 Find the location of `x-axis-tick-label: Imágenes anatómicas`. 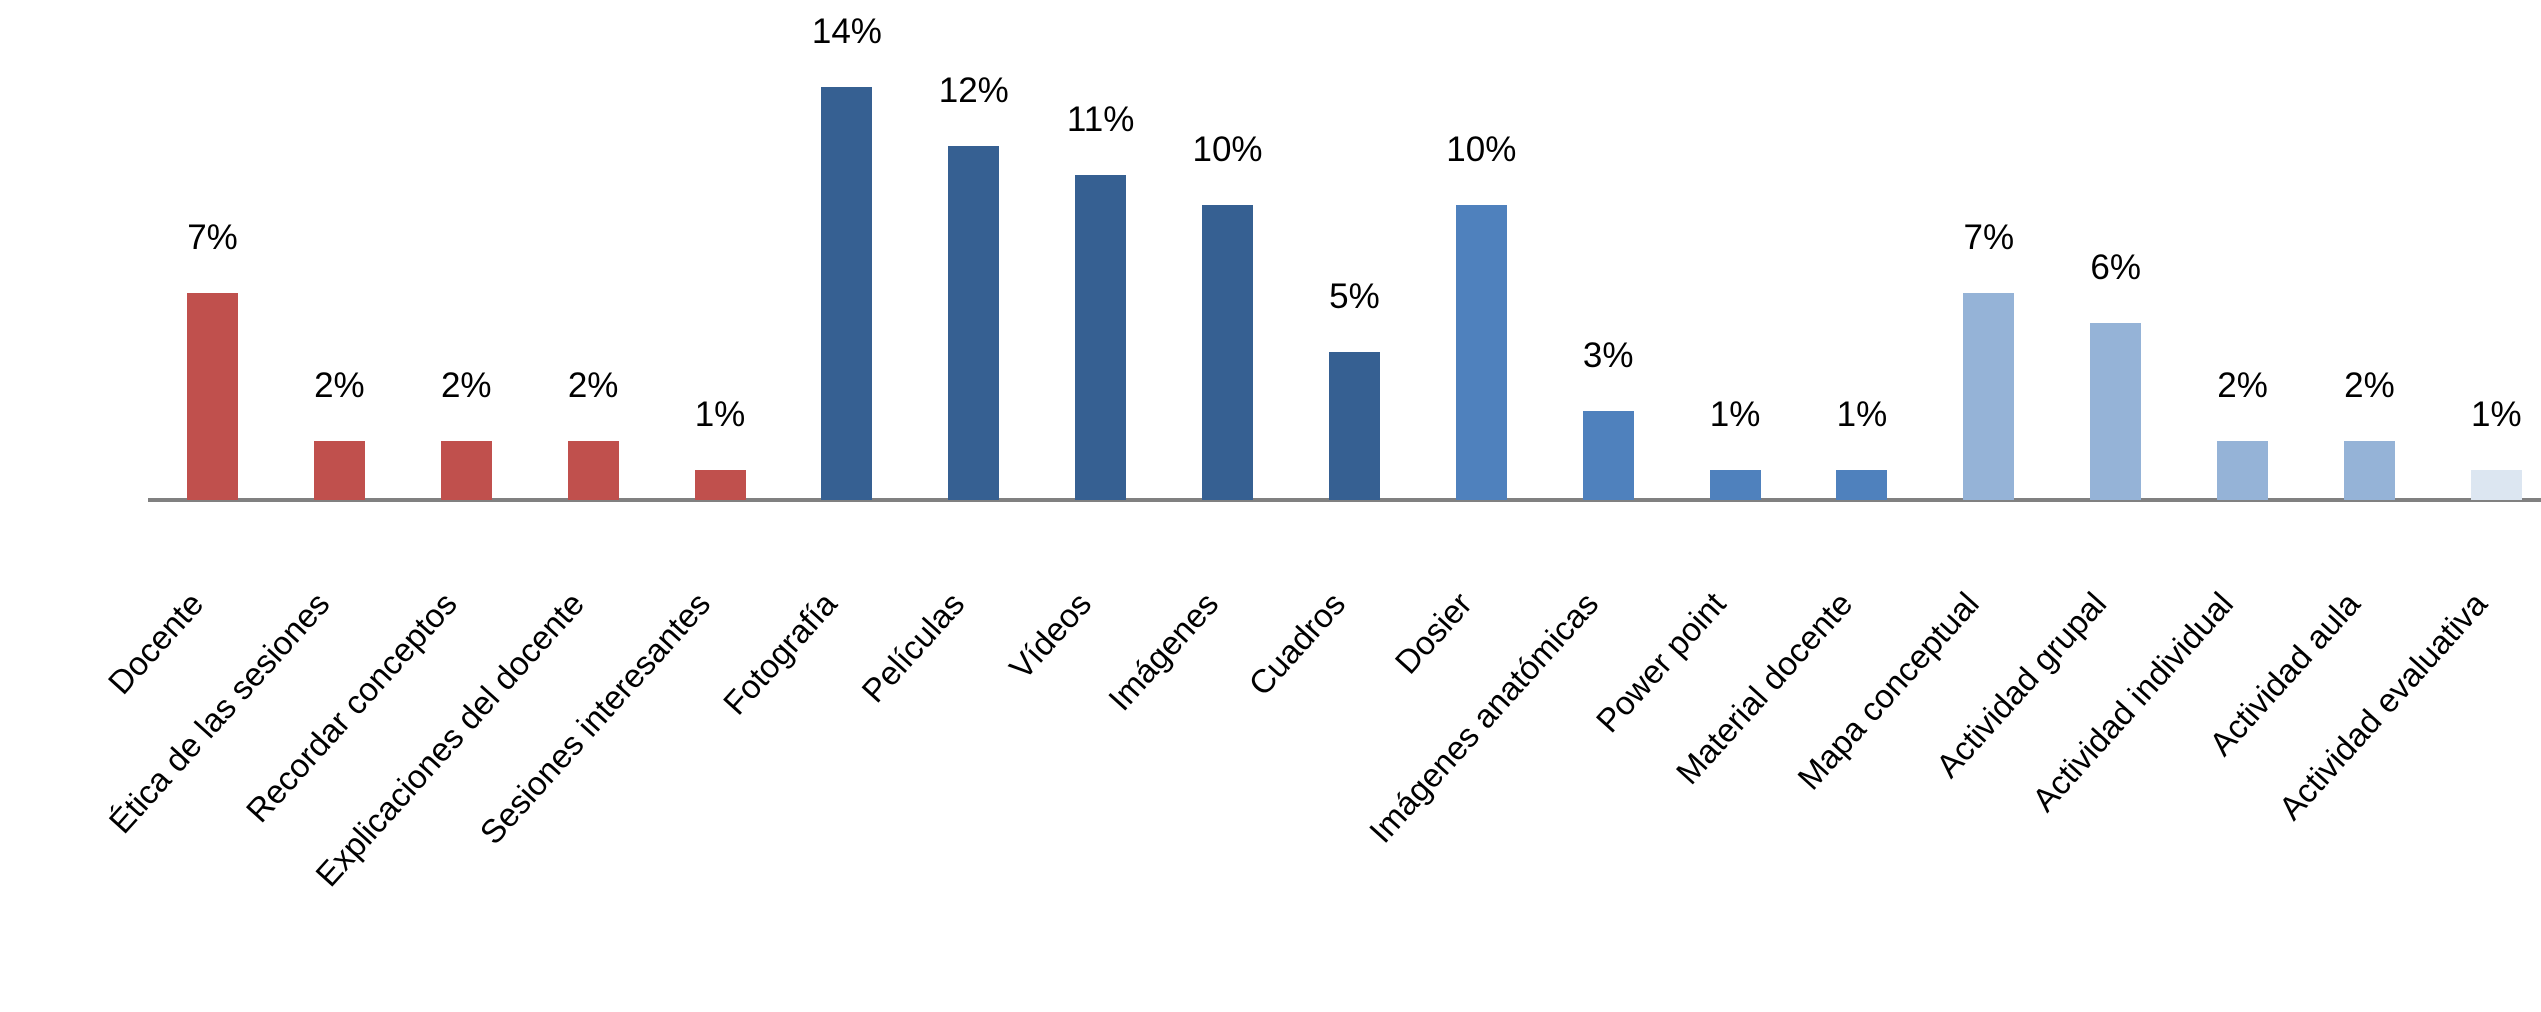

x-axis-tick-label: Imágenes anatómicas is located at coordinates (1484, 717).